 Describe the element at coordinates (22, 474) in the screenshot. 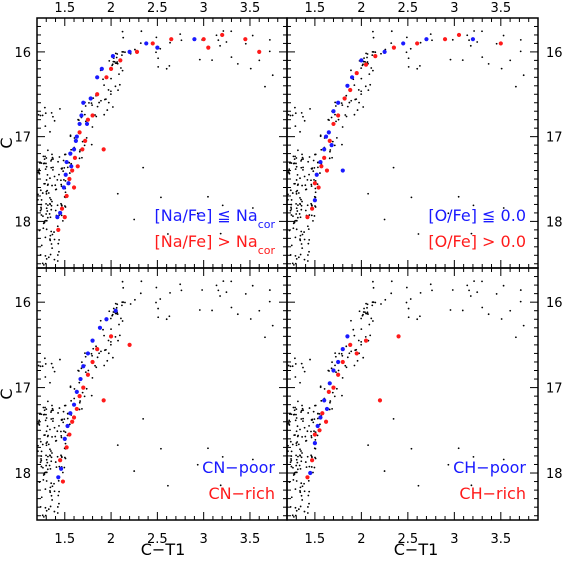

I see `y-tick-label: 18` at that location.